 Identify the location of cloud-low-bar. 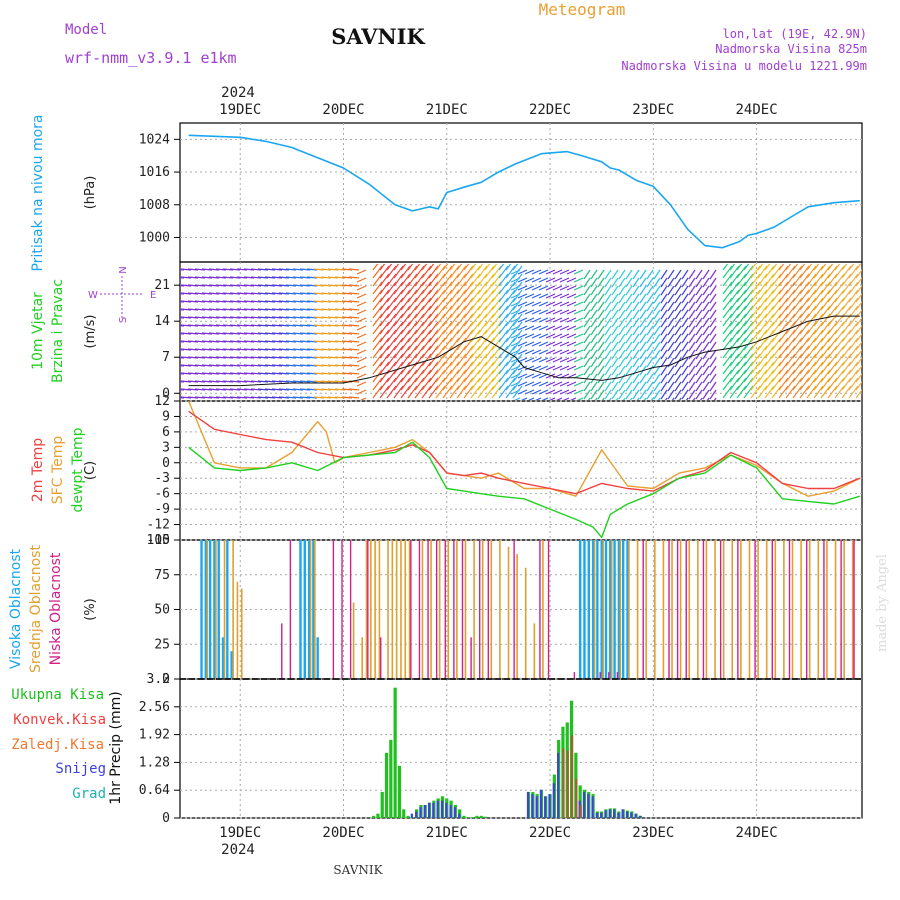
(548, 609).